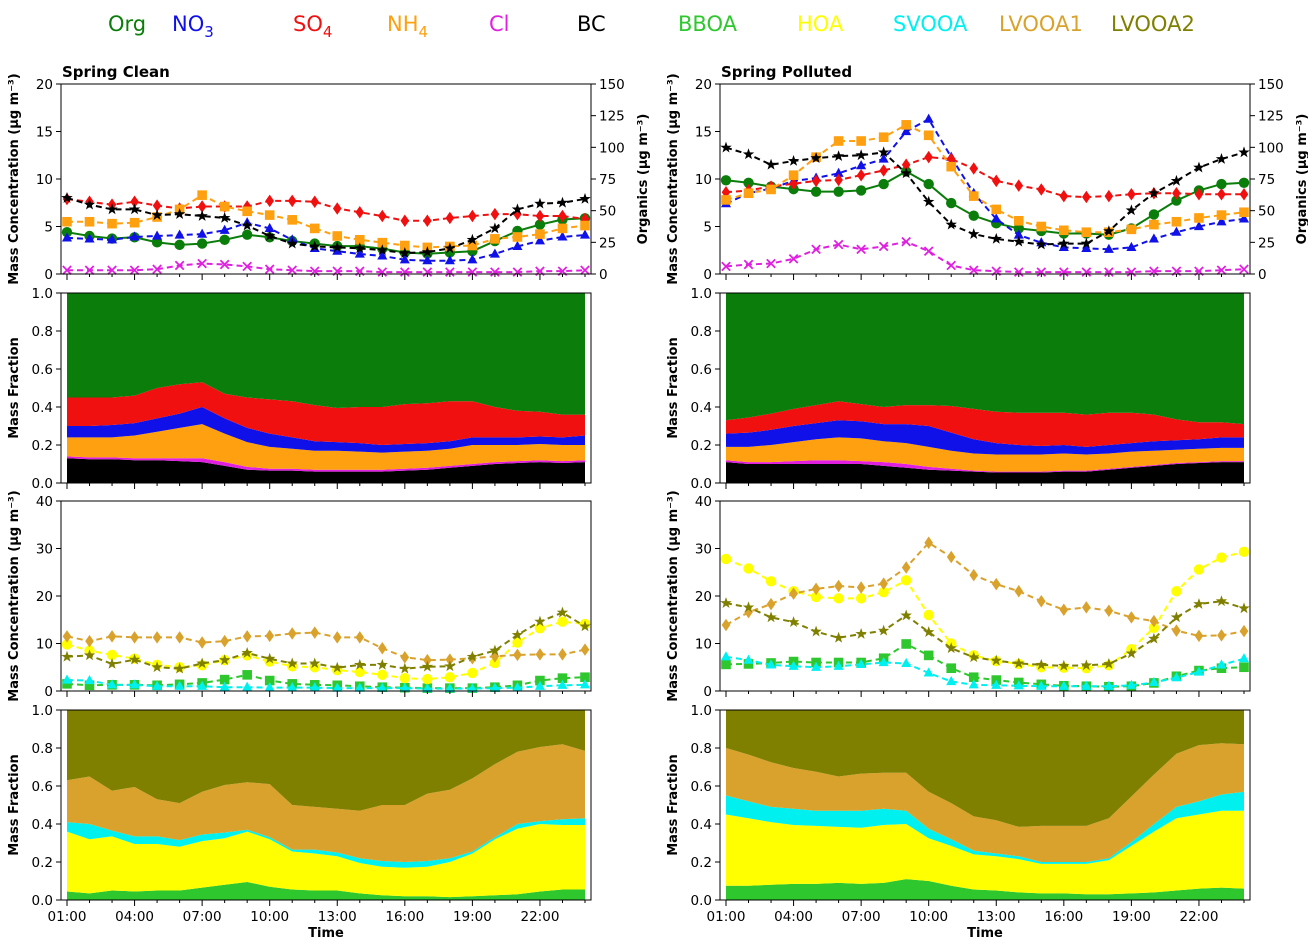 This screenshot has width=1308, height=940. I want to click on y2-tick-label: 125, so click(1271, 117).